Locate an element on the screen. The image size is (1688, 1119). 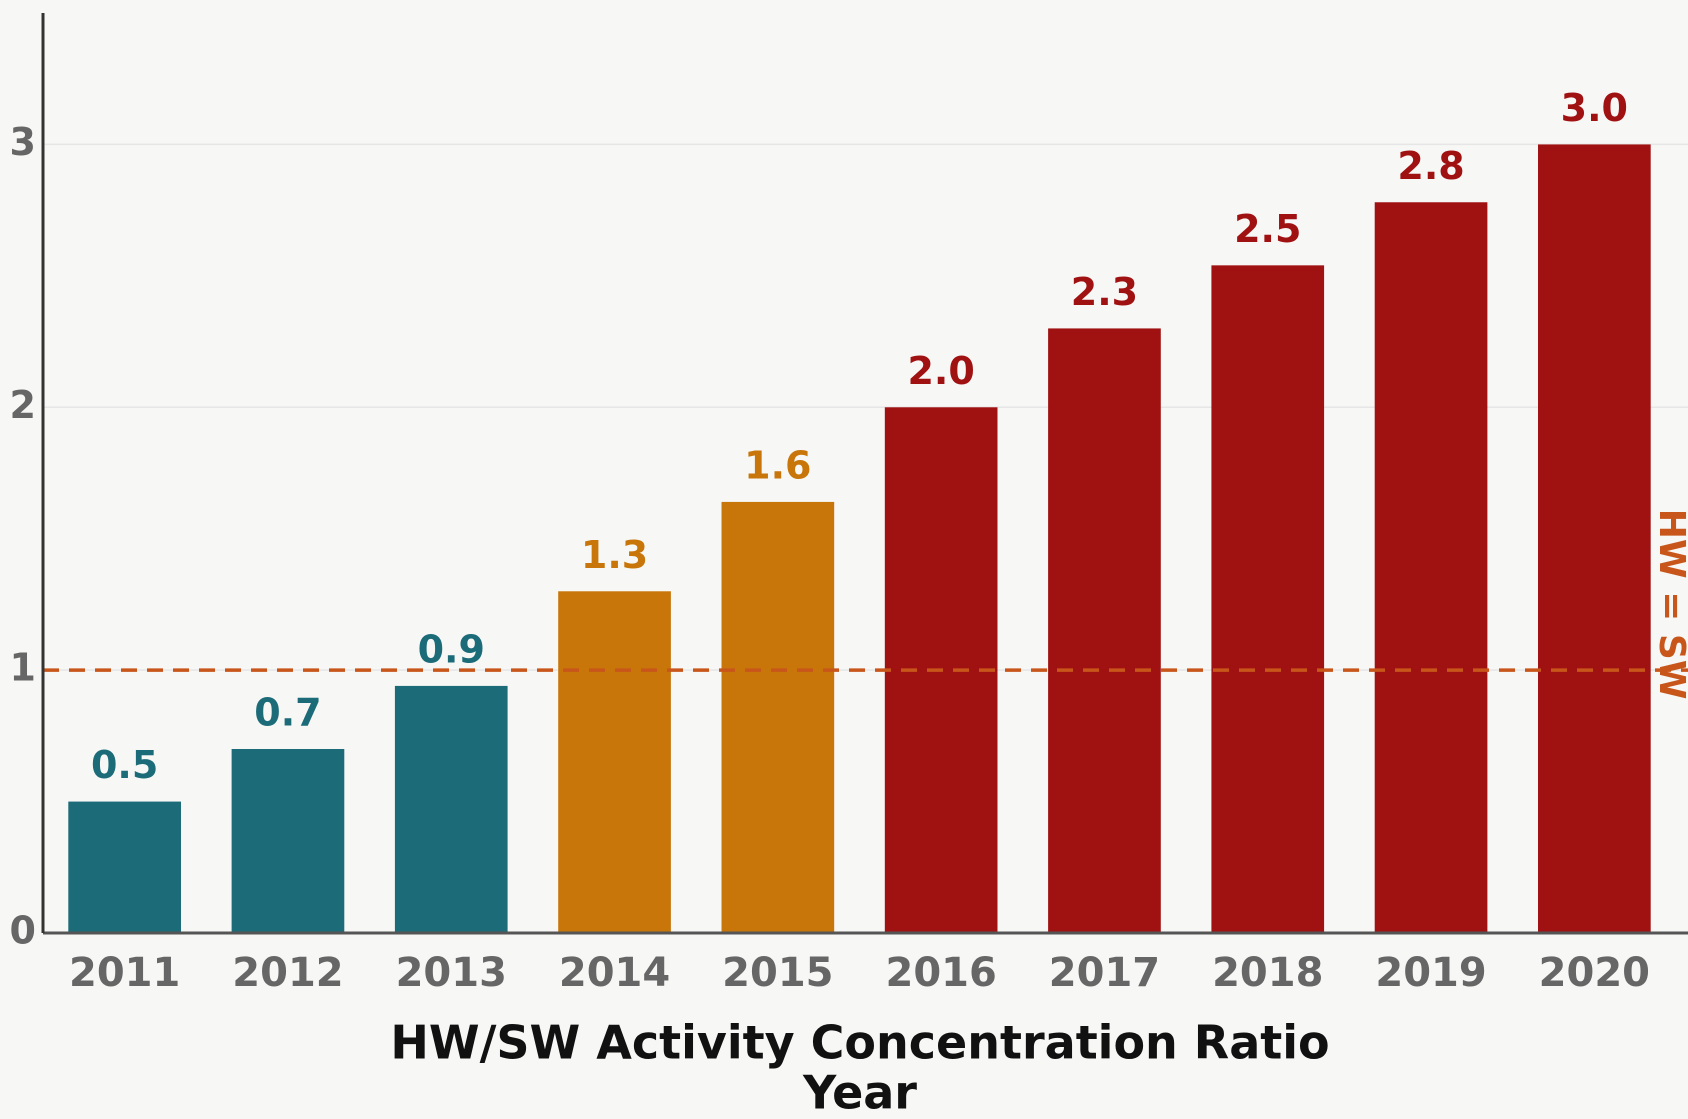
x-tick-label: 2020 is located at coordinates (1594, 973).